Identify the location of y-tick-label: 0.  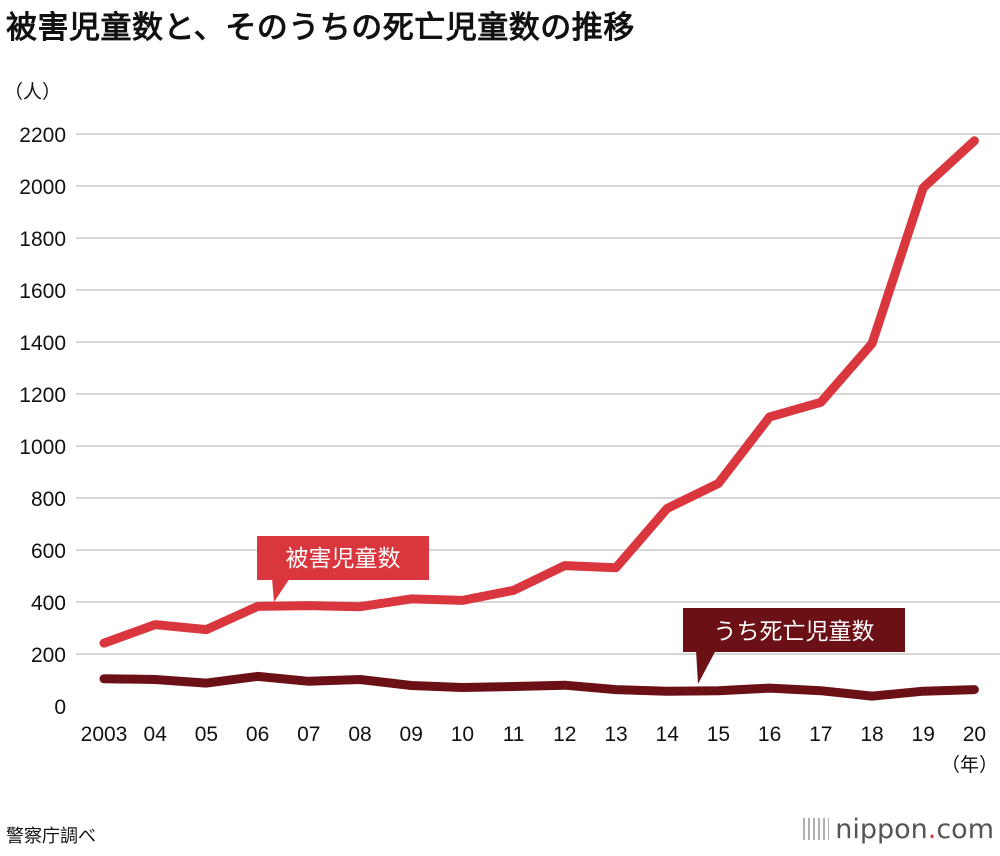
(60, 707).